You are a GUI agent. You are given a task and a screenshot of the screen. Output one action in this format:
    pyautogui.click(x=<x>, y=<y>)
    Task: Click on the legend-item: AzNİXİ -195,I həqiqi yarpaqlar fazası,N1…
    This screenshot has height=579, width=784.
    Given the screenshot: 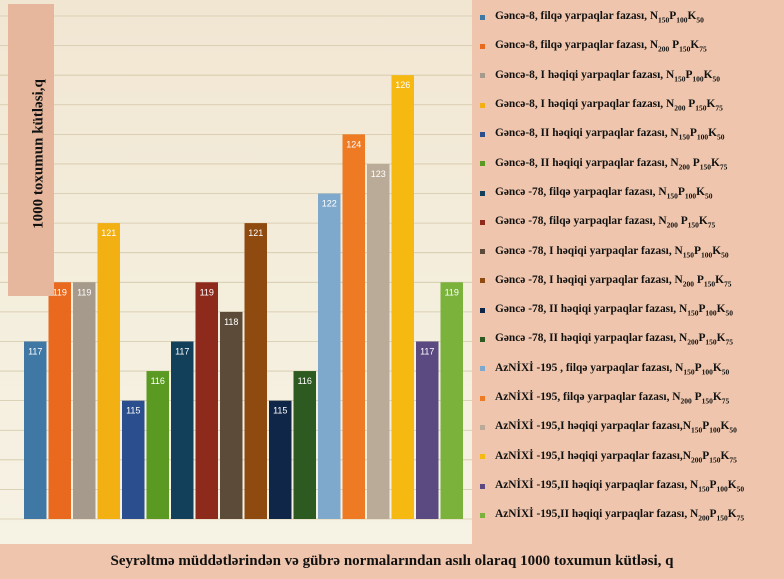 What is the action you would take?
    pyautogui.click(x=607, y=427)
    